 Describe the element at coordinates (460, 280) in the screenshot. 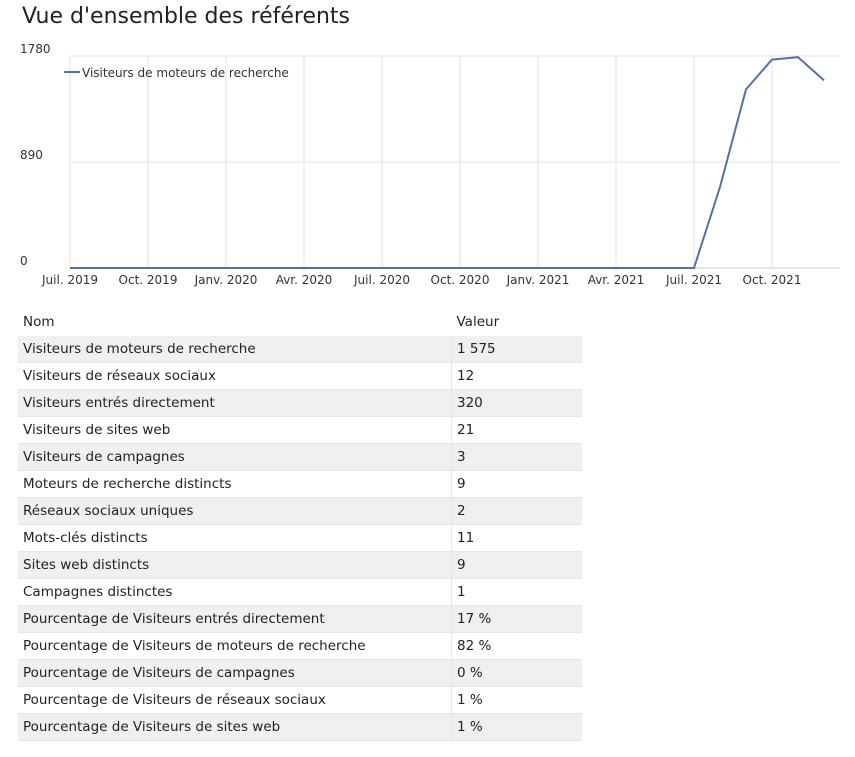

I see `x-tick-label: Oct. 2020` at that location.